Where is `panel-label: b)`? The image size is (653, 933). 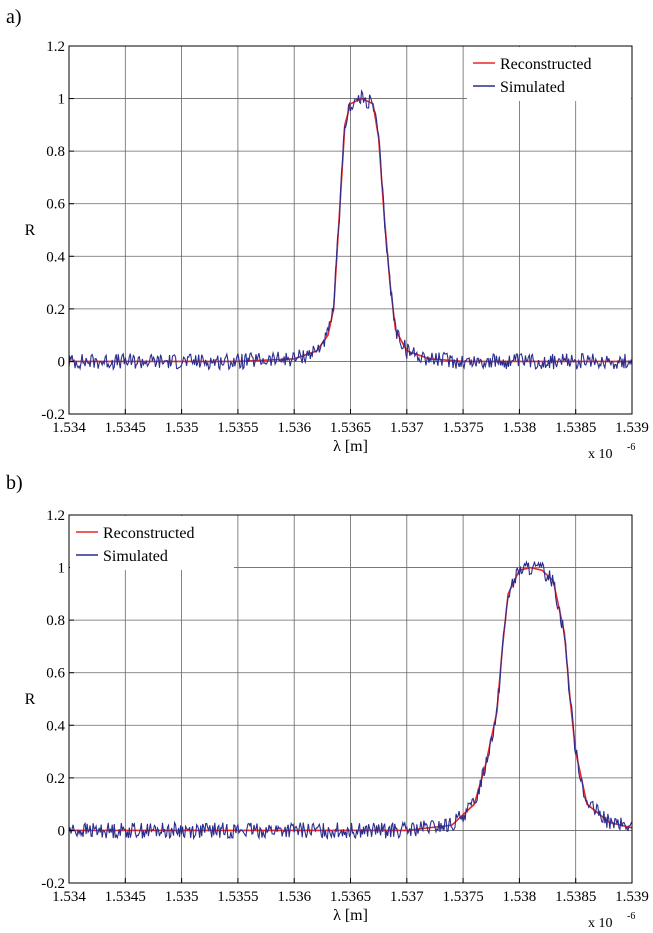
panel-label: b) is located at coordinates (14, 483).